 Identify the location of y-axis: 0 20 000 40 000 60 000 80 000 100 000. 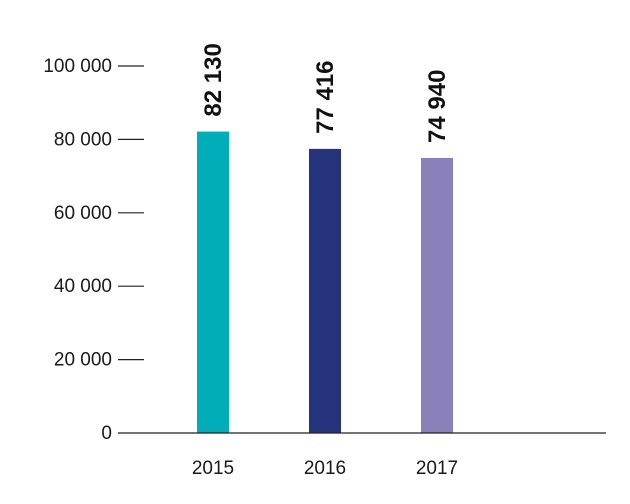
(93, 250).